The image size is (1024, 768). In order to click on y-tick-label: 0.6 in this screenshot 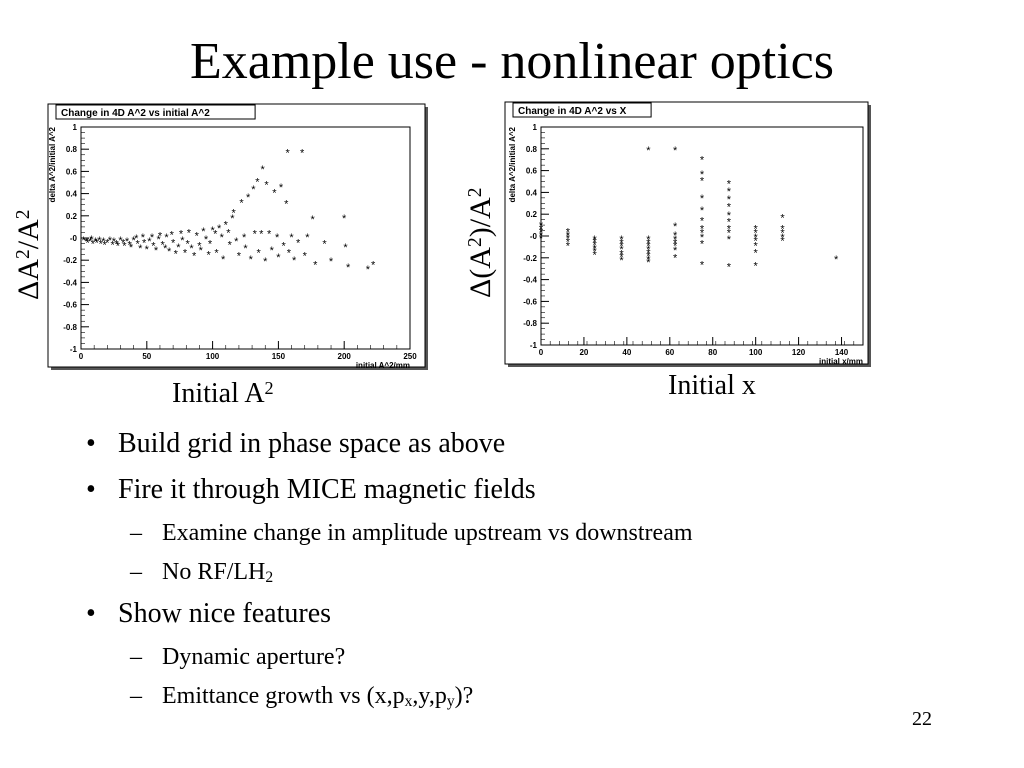, I will do `click(532, 171)`.